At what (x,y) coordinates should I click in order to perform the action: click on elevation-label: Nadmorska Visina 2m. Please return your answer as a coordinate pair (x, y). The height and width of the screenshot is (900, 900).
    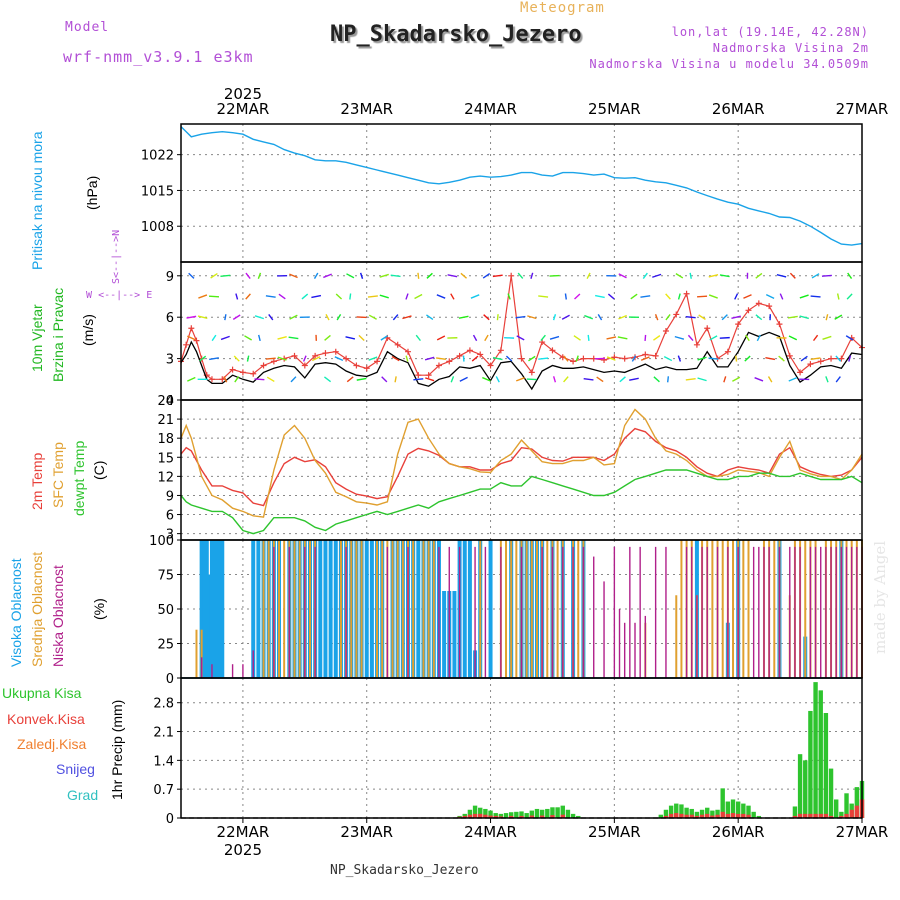
    Looking at the image, I should click on (790, 48).